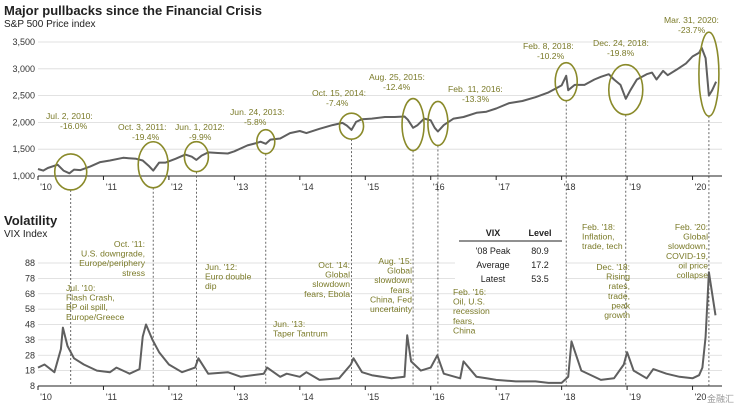 This screenshot has width=742, height=414. What do you see at coordinates (30, 325) in the screenshot?
I see `y-tick-label: 48` at bounding box center [30, 325].